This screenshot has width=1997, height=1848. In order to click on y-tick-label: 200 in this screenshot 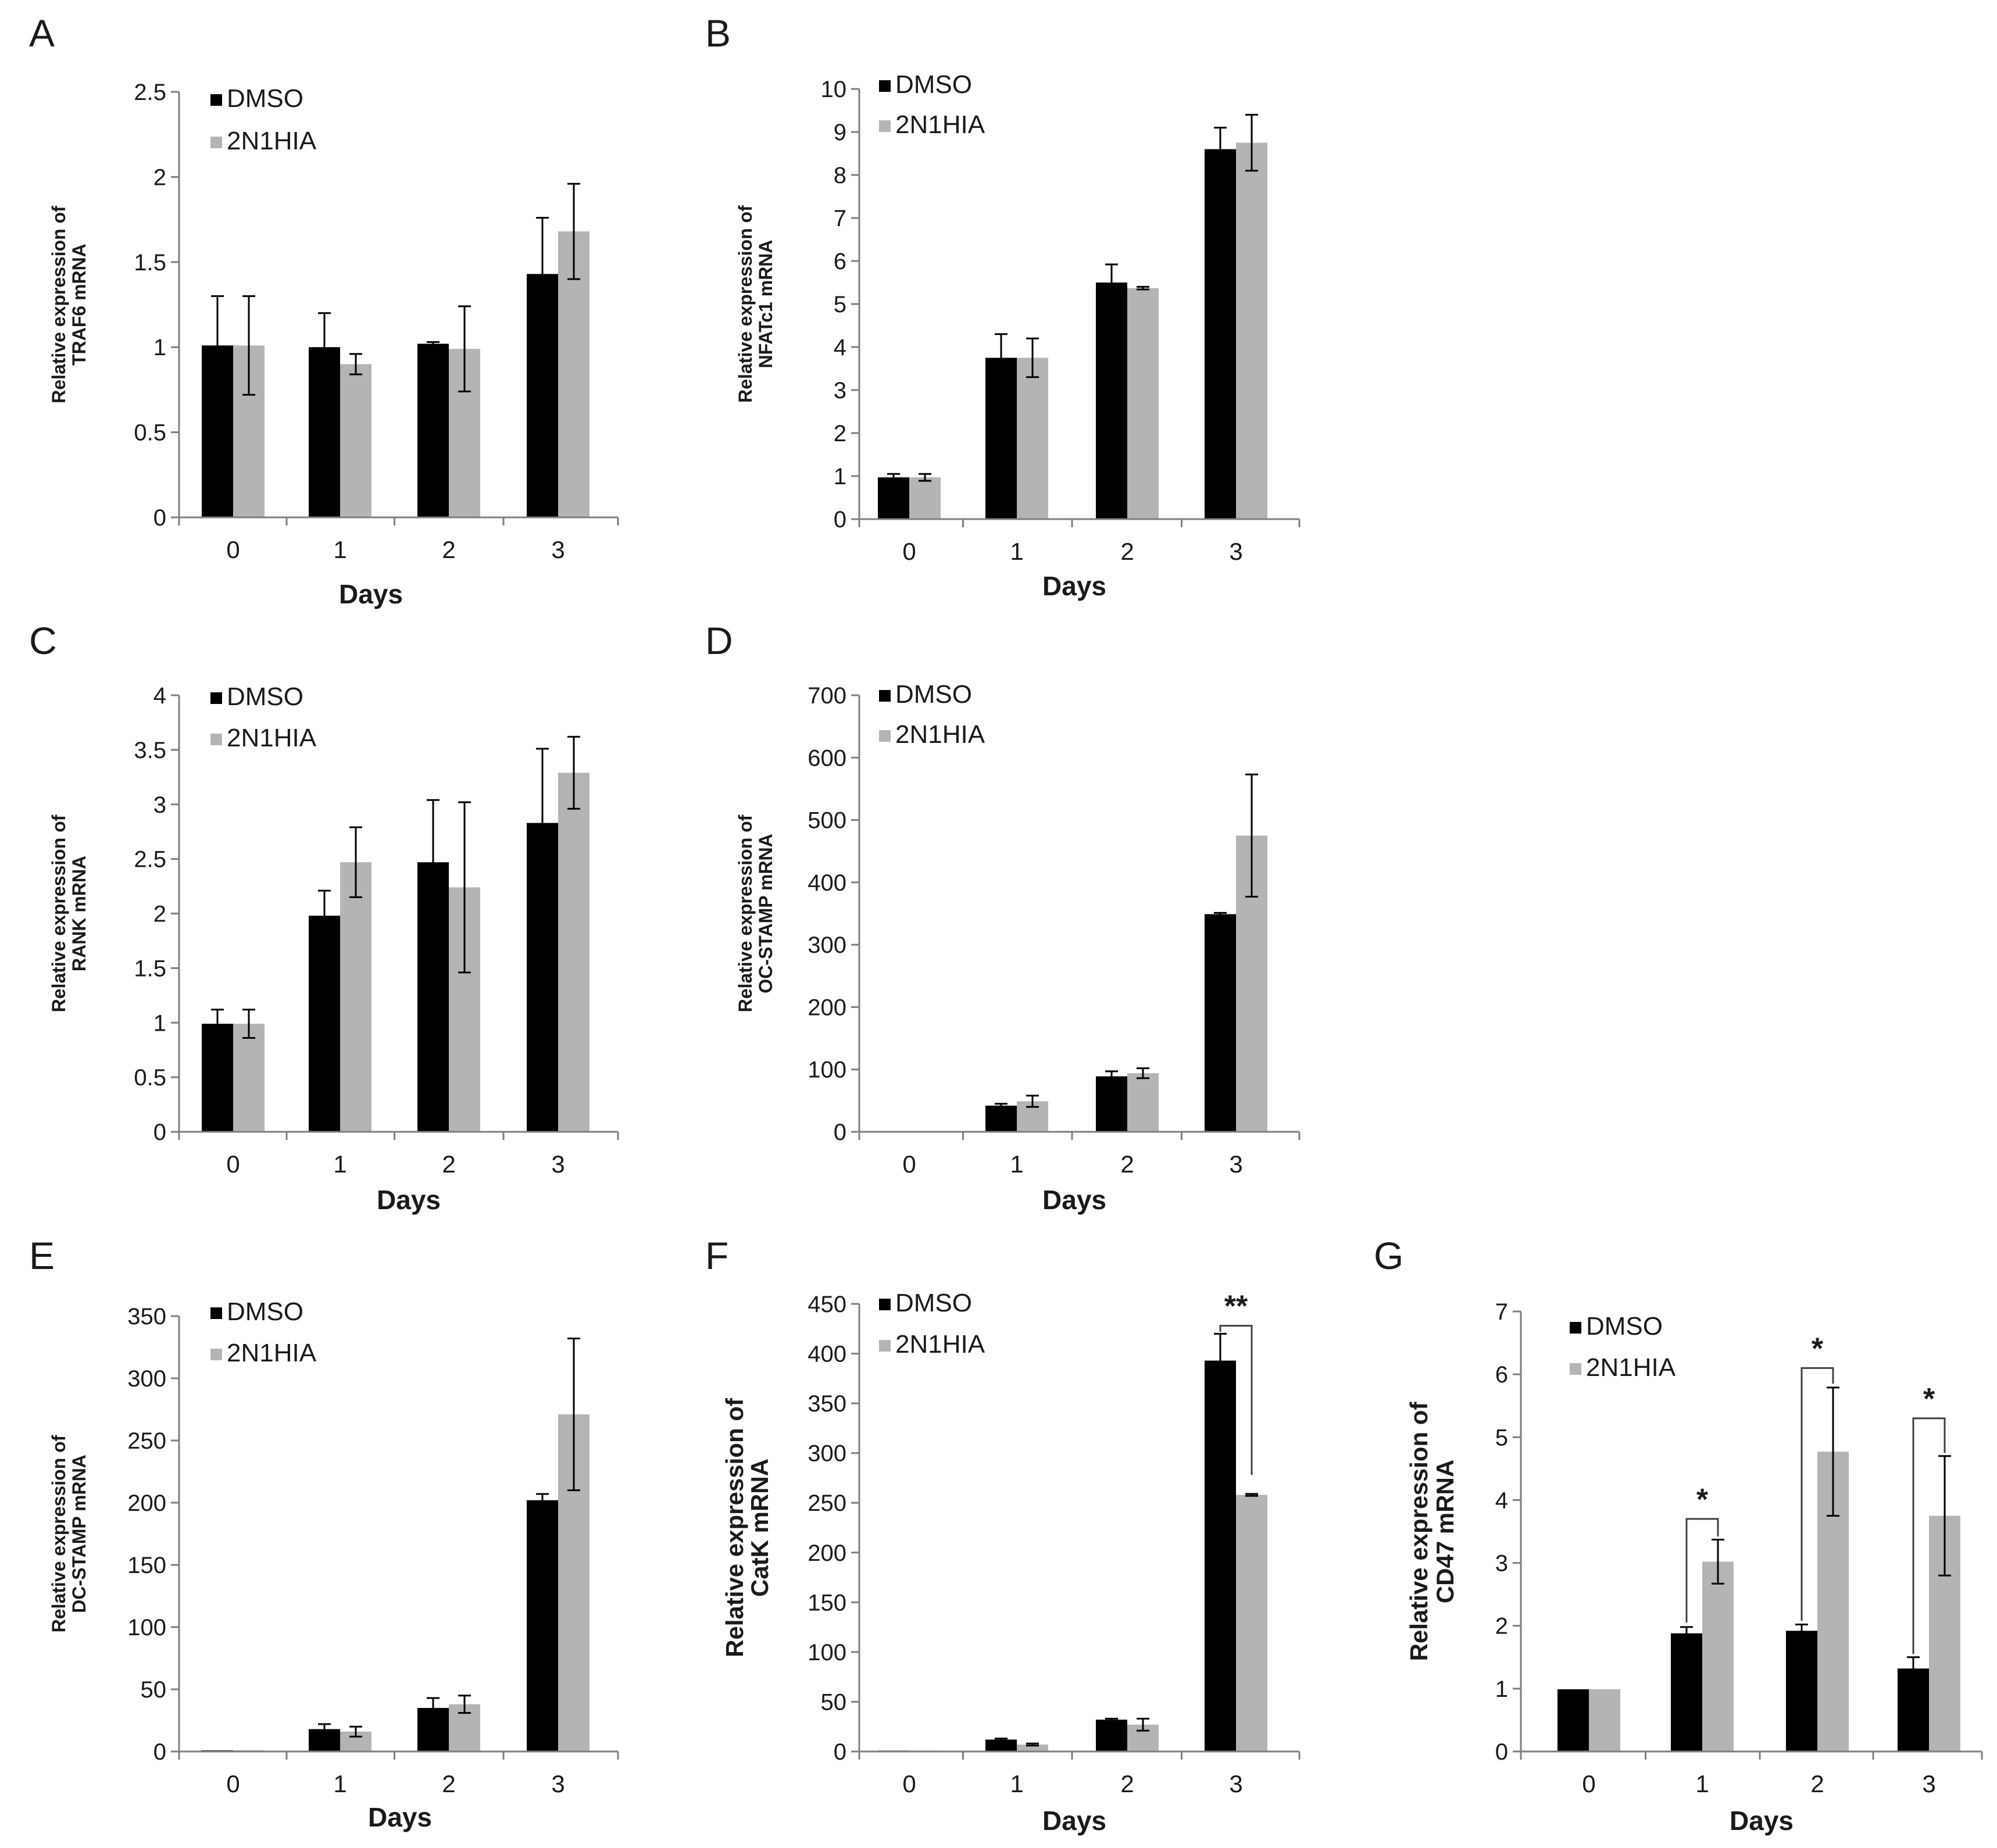, I will do `click(827, 1553)`.